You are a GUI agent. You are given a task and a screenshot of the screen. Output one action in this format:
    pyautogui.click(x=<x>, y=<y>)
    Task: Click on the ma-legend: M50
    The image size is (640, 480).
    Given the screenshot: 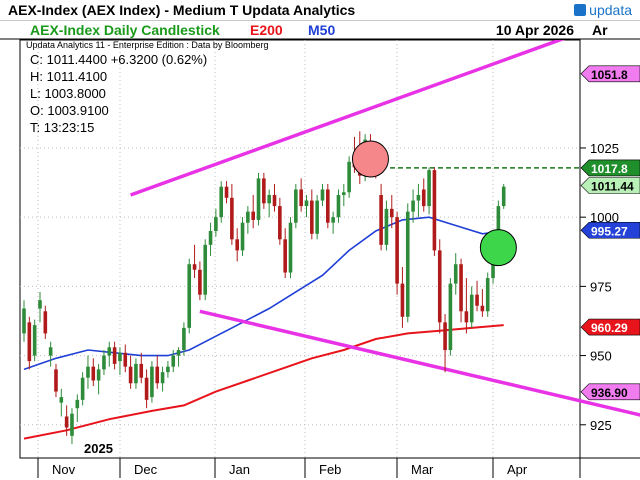 What is the action you would take?
    pyautogui.click(x=321, y=30)
    